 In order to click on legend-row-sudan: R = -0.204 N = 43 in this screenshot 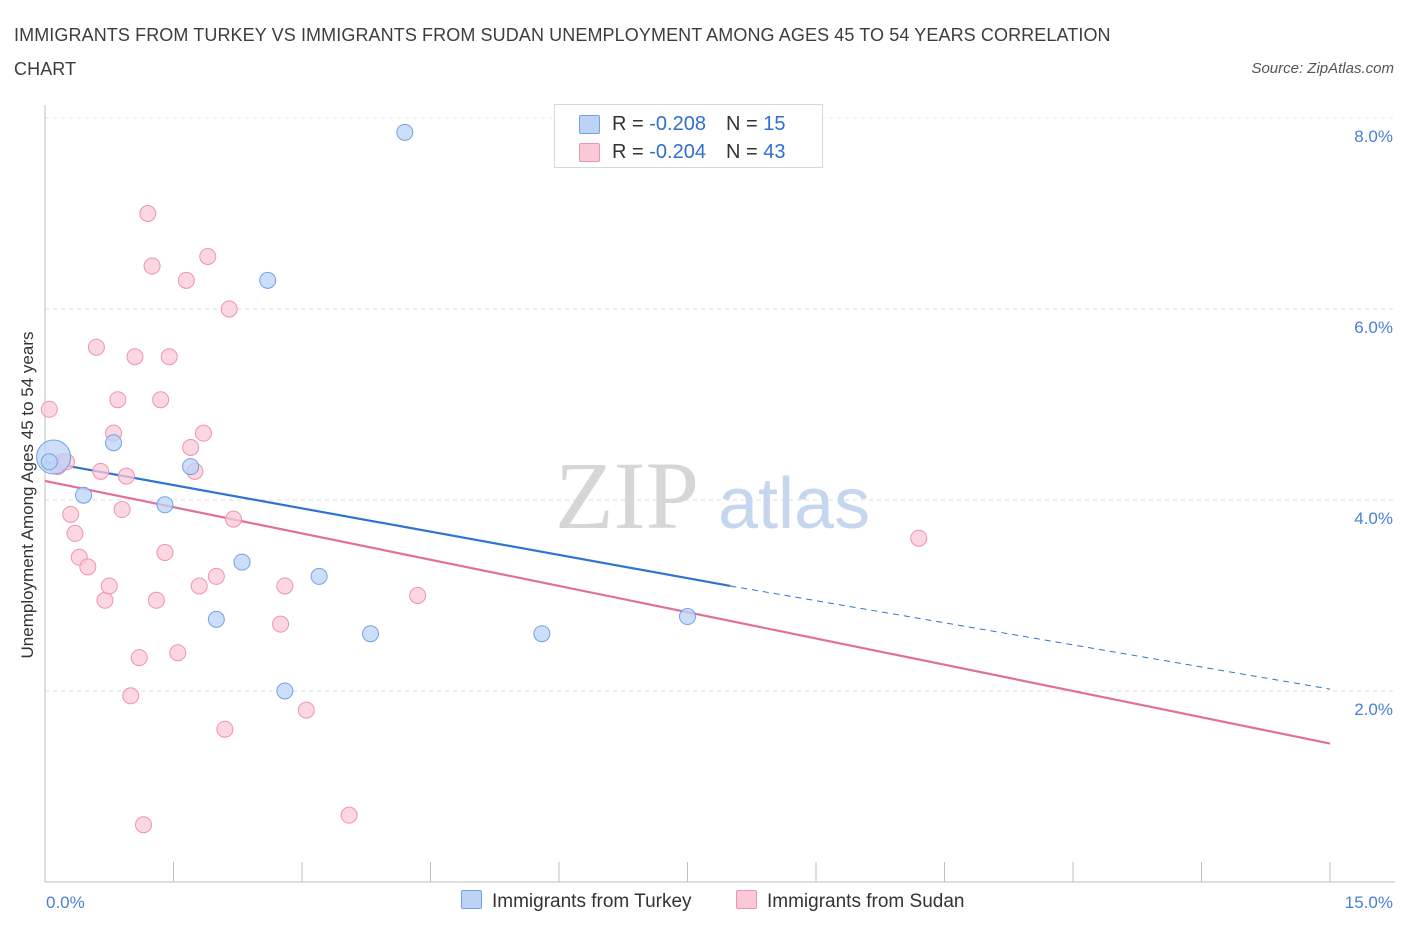, I will do `click(682, 152)`.